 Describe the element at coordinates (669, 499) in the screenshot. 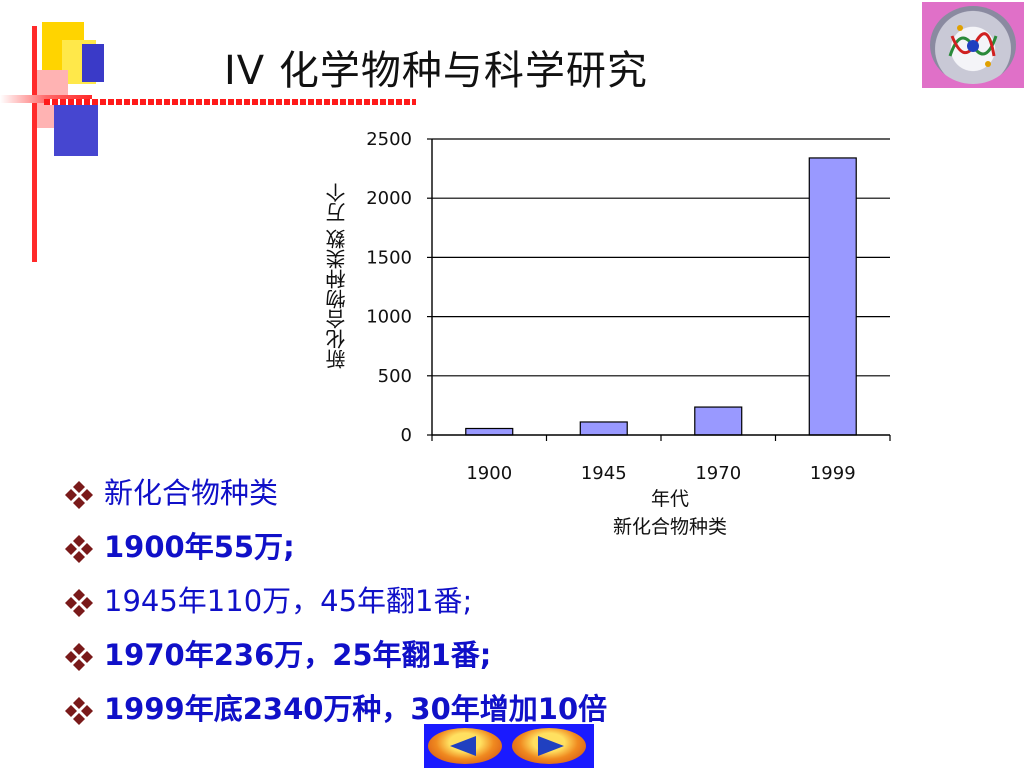

I see `x-axis-label: 年代` at that location.